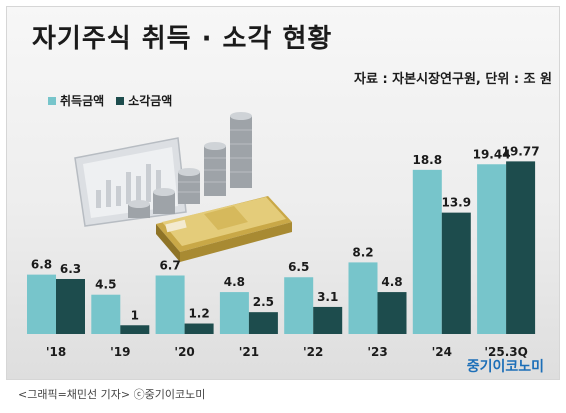 The image size is (566, 413). What do you see at coordinates (492, 154) in the screenshot?
I see `value-label-acquisition-7: 19.44` at bounding box center [492, 154].